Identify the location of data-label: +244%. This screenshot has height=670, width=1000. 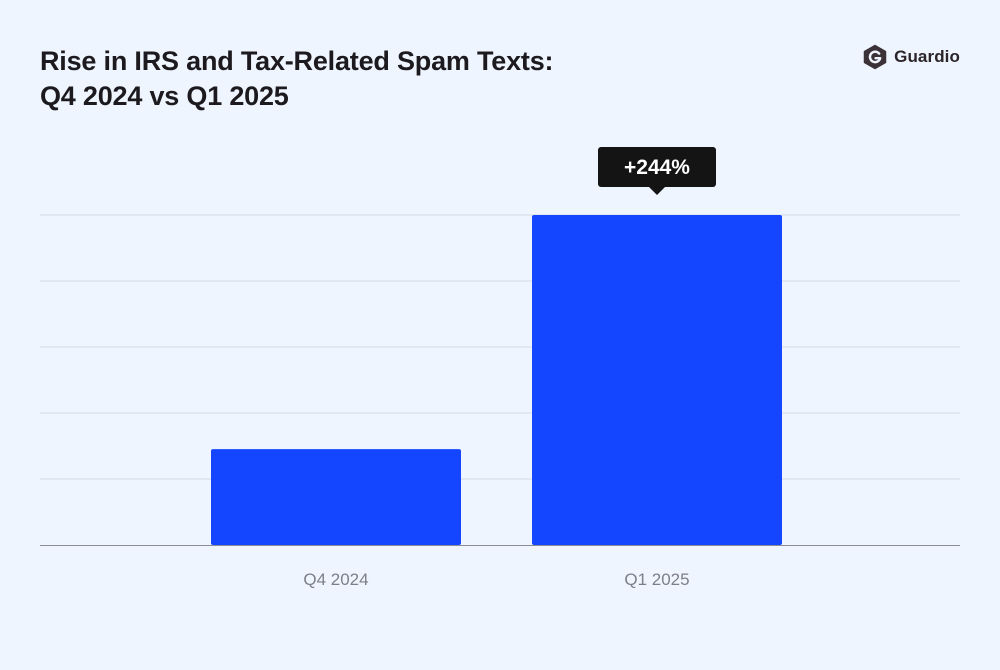
(657, 167).